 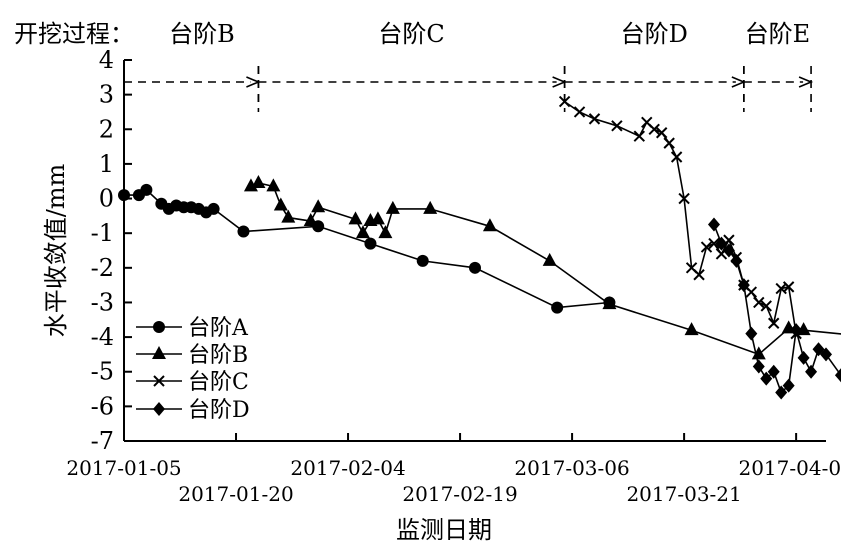 I want to click on x-tick-label: 2017-04-05, so click(x=789, y=468).